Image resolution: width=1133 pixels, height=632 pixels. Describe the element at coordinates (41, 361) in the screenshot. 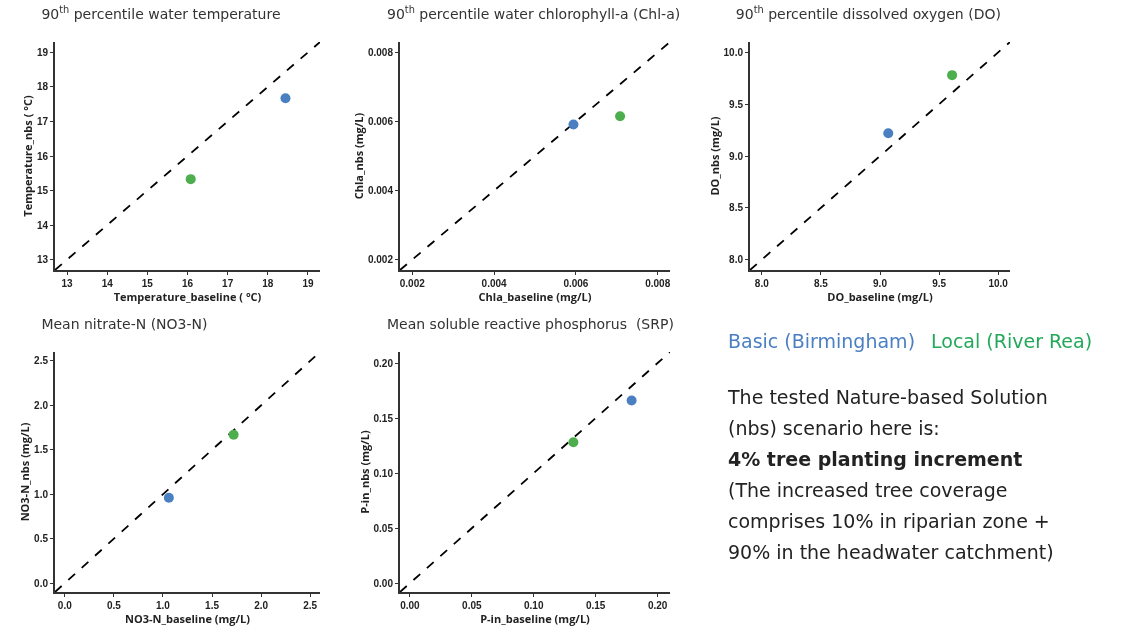

I see `y-tick-label: 2.5` at that location.